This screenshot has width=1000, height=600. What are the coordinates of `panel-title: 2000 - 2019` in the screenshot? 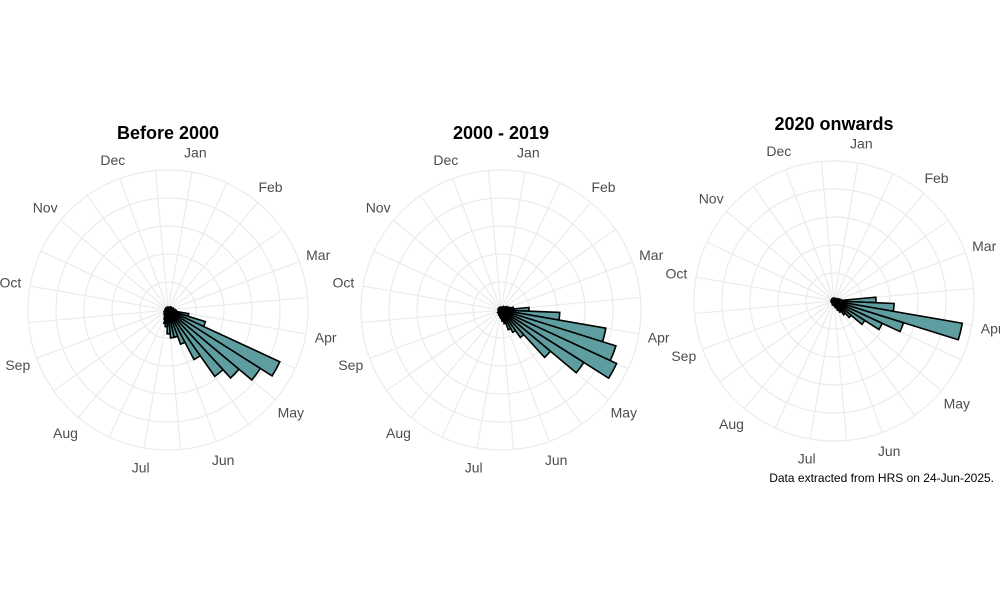 It's located at (501, 133).